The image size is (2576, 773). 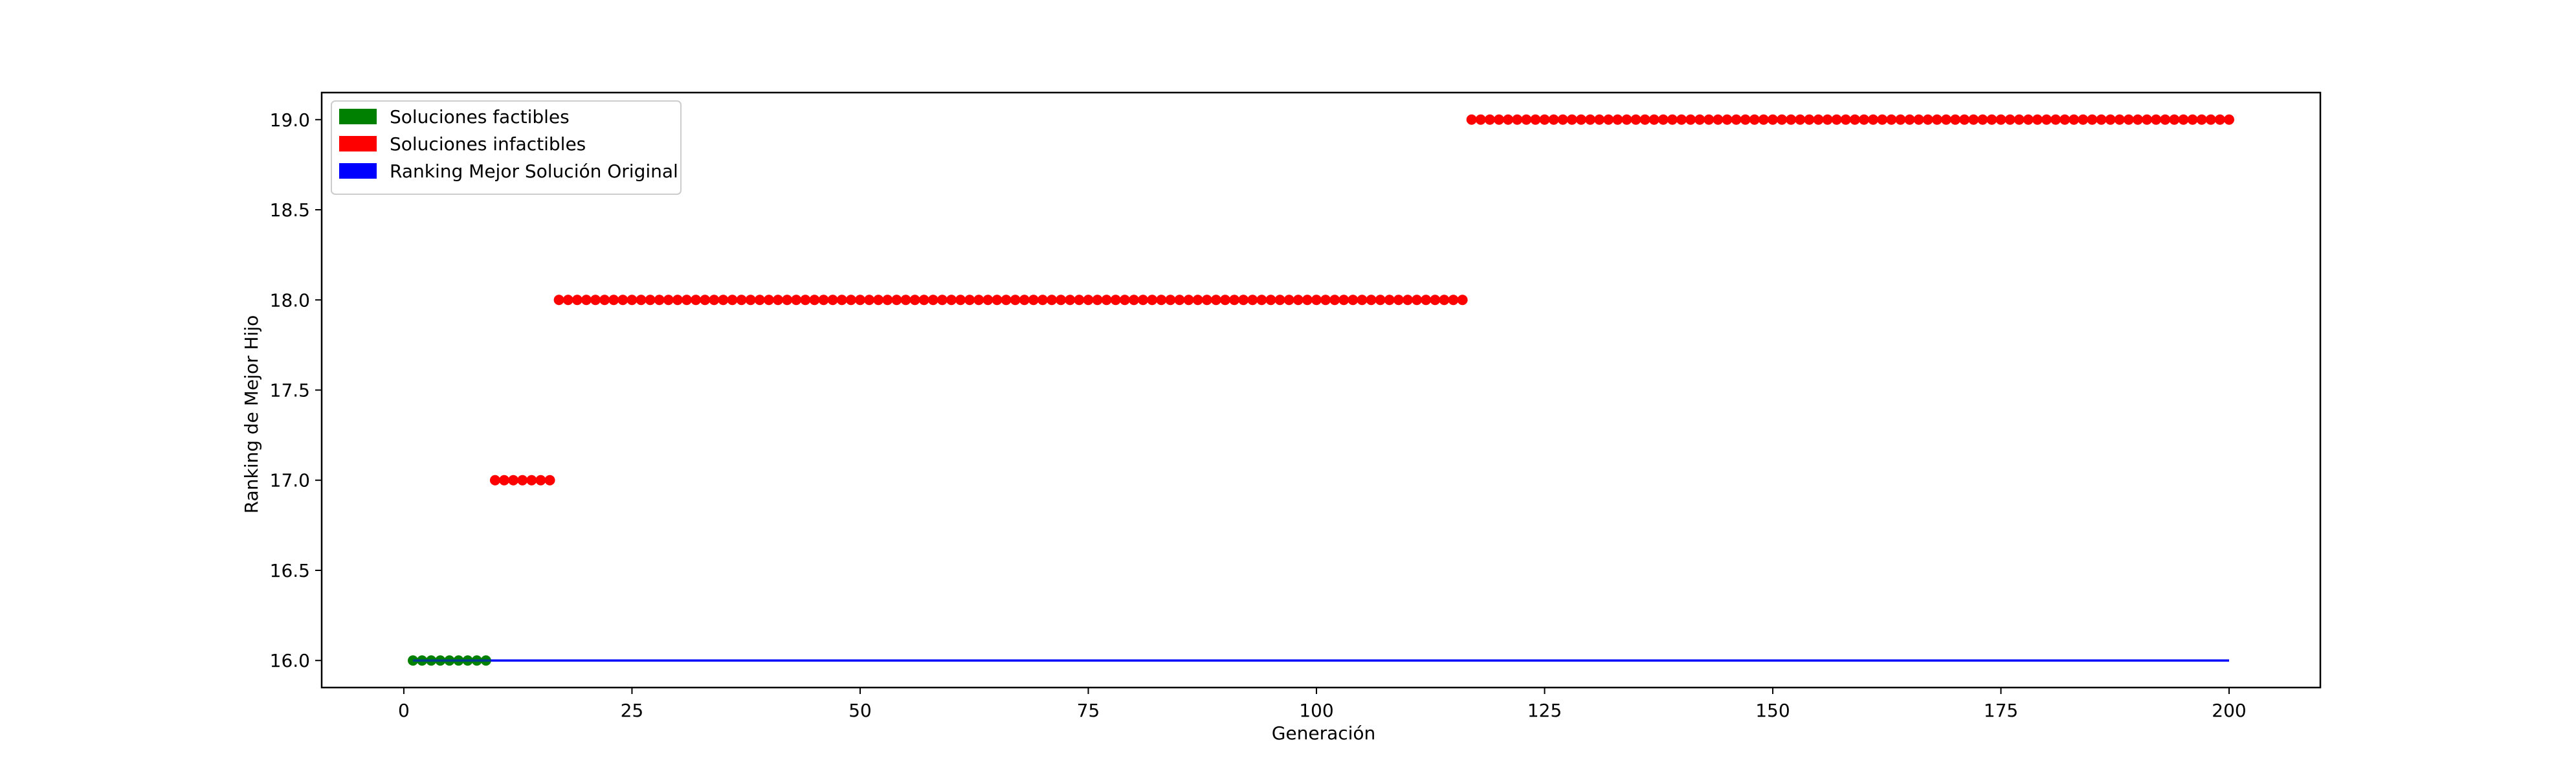 What do you see at coordinates (534, 171) in the screenshot?
I see `legend-label: Ranking Mejor Solución Original` at bounding box center [534, 171].